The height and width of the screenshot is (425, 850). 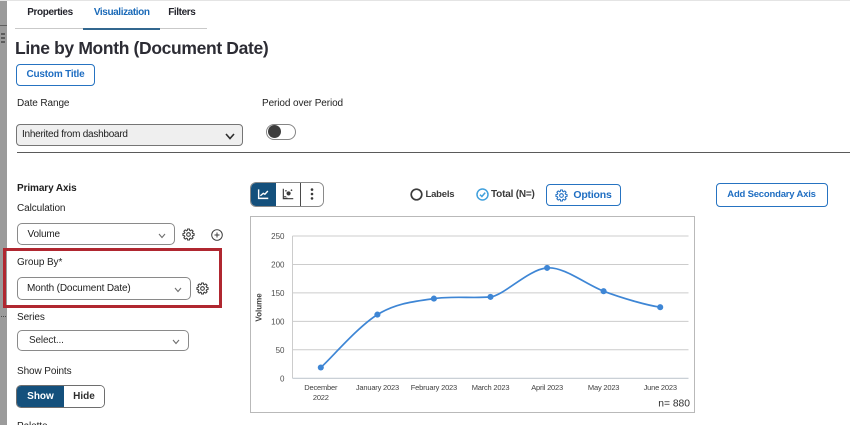 I want to click on svg-text: February 2023, so click(x=433, y=387).